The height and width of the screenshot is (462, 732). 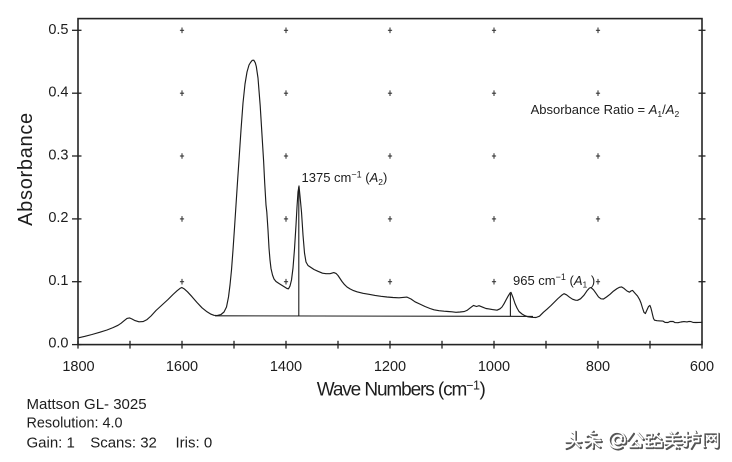 I want to click on svg-text: 1800, so click(x=78, y=367).